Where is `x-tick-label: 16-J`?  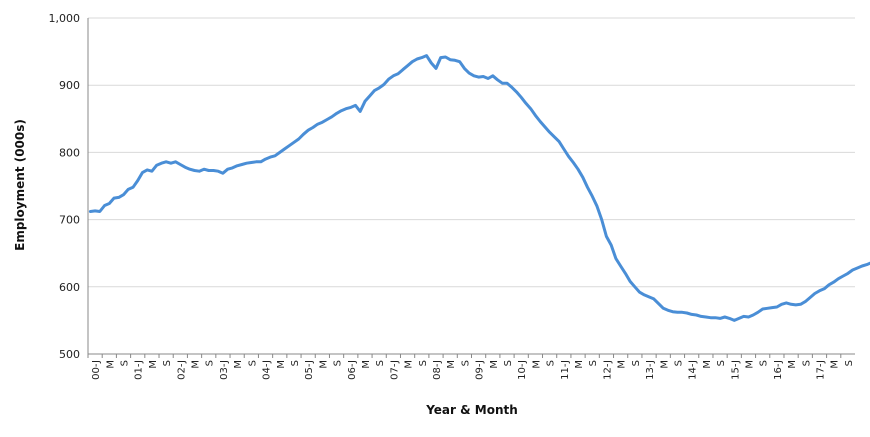 x-tick-label: 16-J is located at coordinates (778, 370).